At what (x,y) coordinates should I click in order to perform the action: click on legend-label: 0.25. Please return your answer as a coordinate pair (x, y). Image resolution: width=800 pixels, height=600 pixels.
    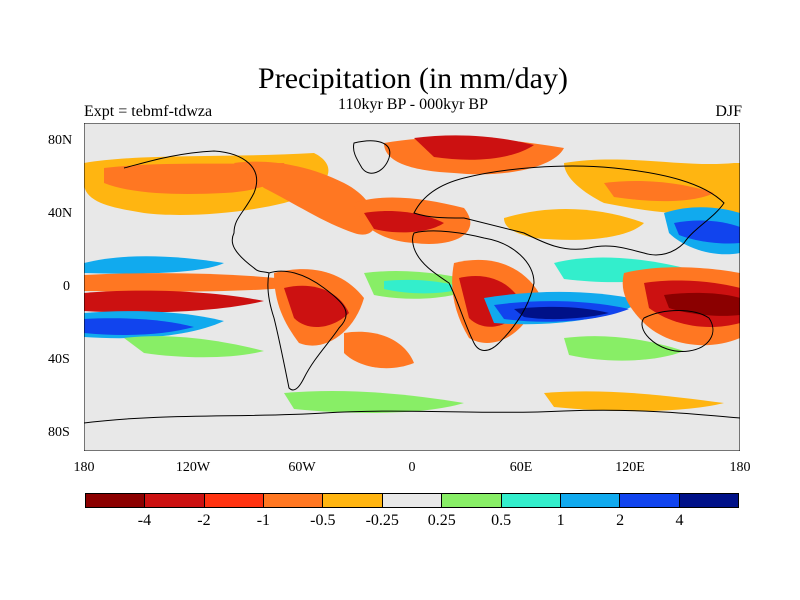
    Looking at the image, I should click on (441, 520).